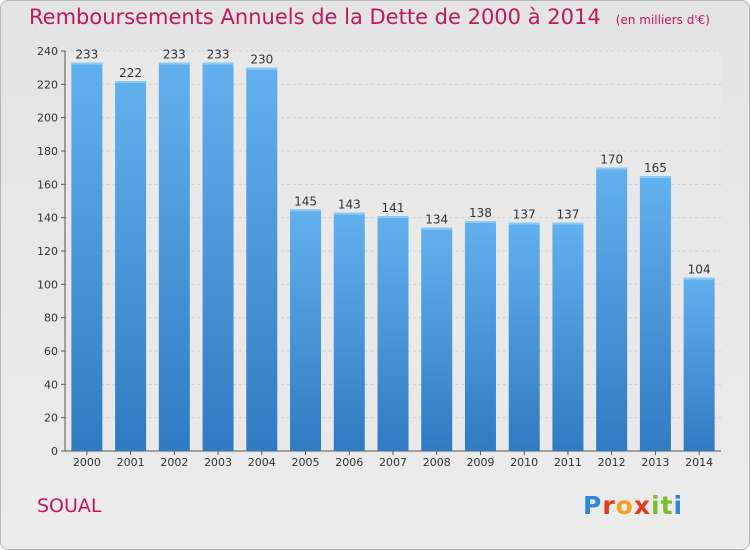  I want to click on x-tick-label: 2011, so click(568, 462).